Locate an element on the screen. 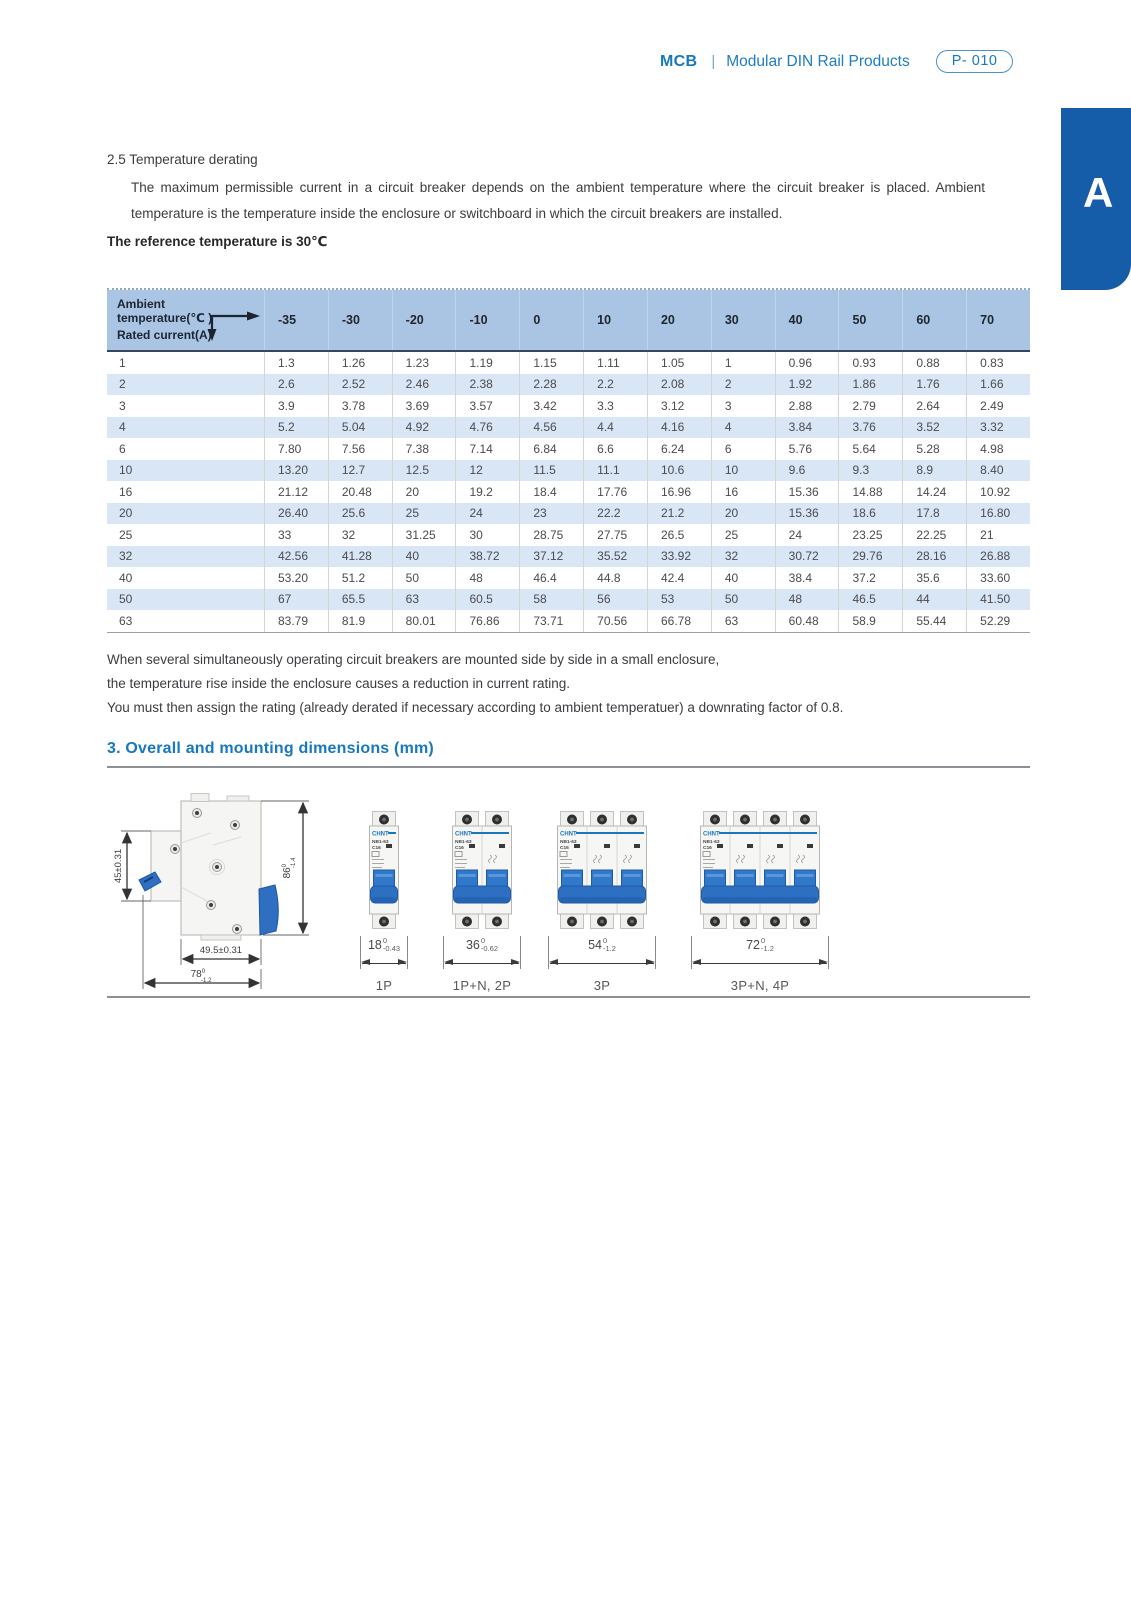 The width and height of the screenshot is (1131, 1600). derated-value-cell: 2.6 is located at coordinates (296, 384).